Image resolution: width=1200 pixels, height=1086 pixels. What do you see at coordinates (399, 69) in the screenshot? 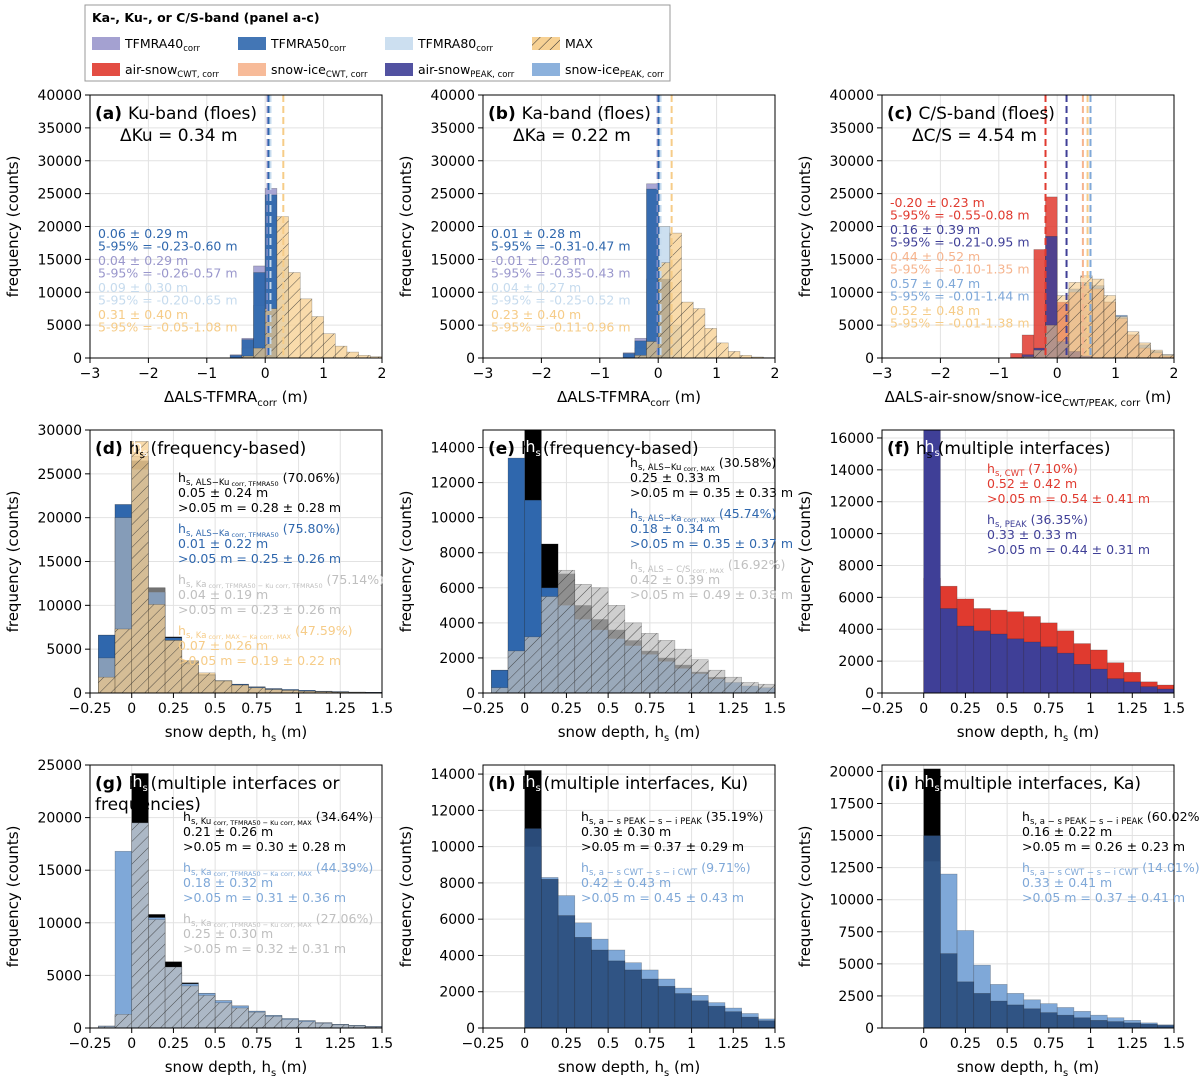
I see `legend-swatch` at bounding box center [399, 69].